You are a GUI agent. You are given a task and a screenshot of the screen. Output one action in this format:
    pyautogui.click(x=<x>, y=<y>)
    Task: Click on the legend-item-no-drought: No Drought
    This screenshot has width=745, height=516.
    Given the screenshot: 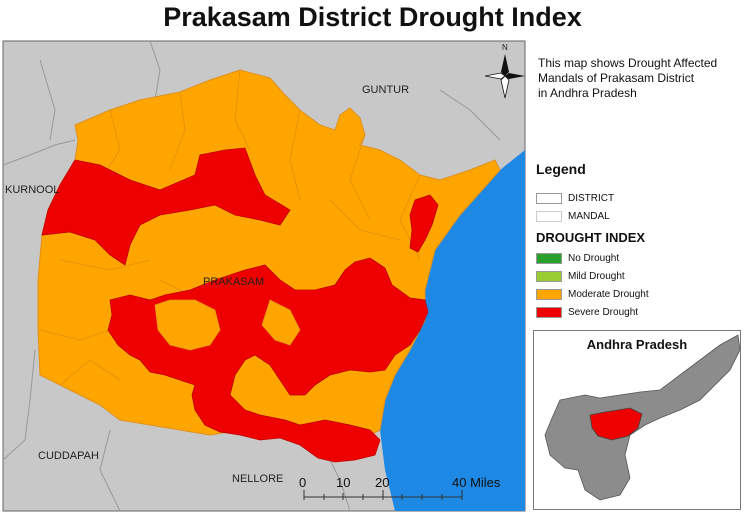 What is the action you would take?
    pyautogui.click(x=636, y=258)
    